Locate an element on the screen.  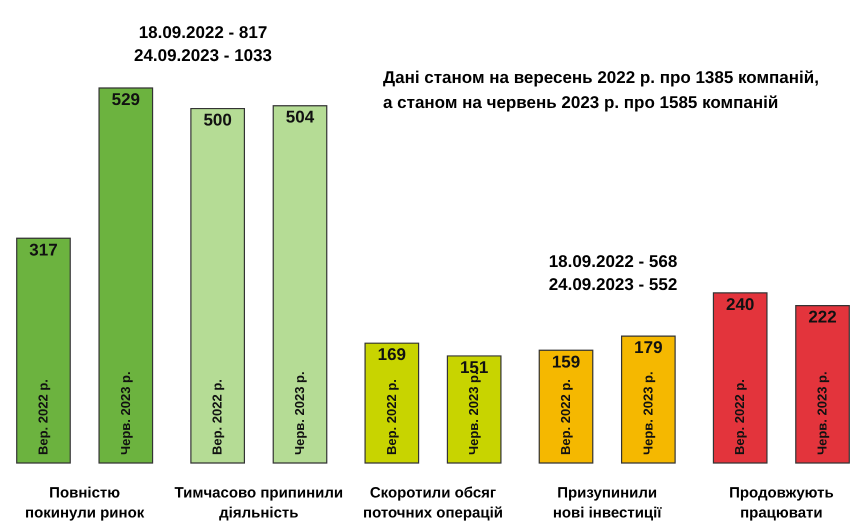
x-tick-label: Тимчасово припинили діяльність is located at coordinates (259, 503).